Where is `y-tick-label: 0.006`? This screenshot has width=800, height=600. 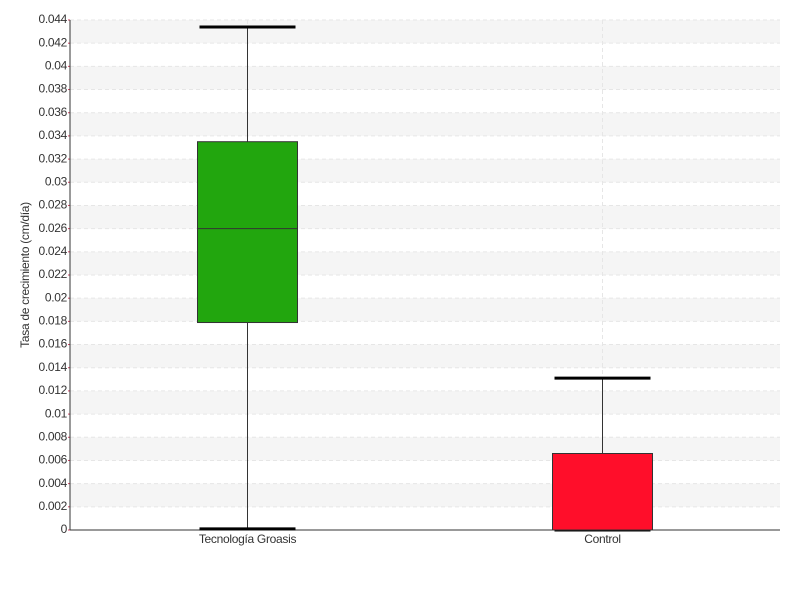 y-tick-label: 0.006 is located at coordinates (52, 460).